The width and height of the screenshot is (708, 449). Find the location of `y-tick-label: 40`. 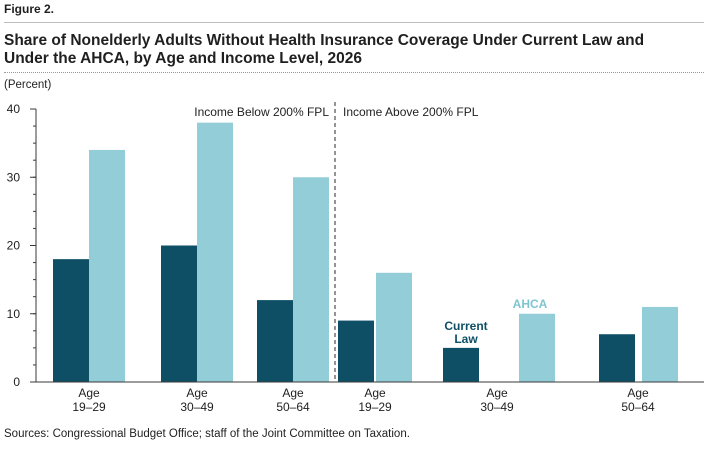

y-tick-label: 40 is located at coordinates (14, 109).